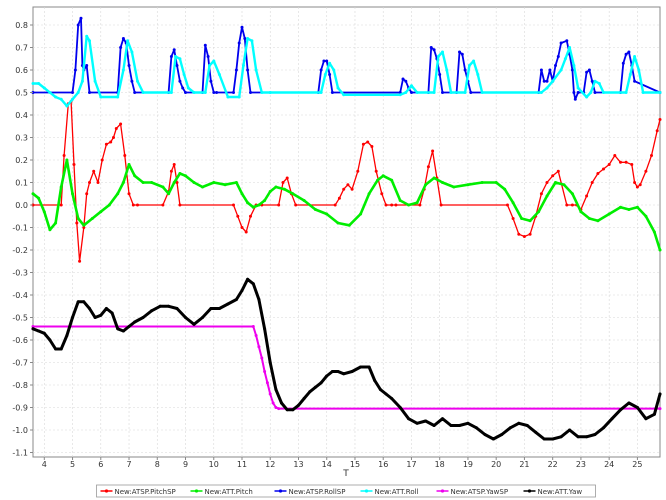  What do you see at coordinates (229, 492) in the screenshot?
I see `legend-label: New:ATT.Pitch` at bounding box center [229, 492].